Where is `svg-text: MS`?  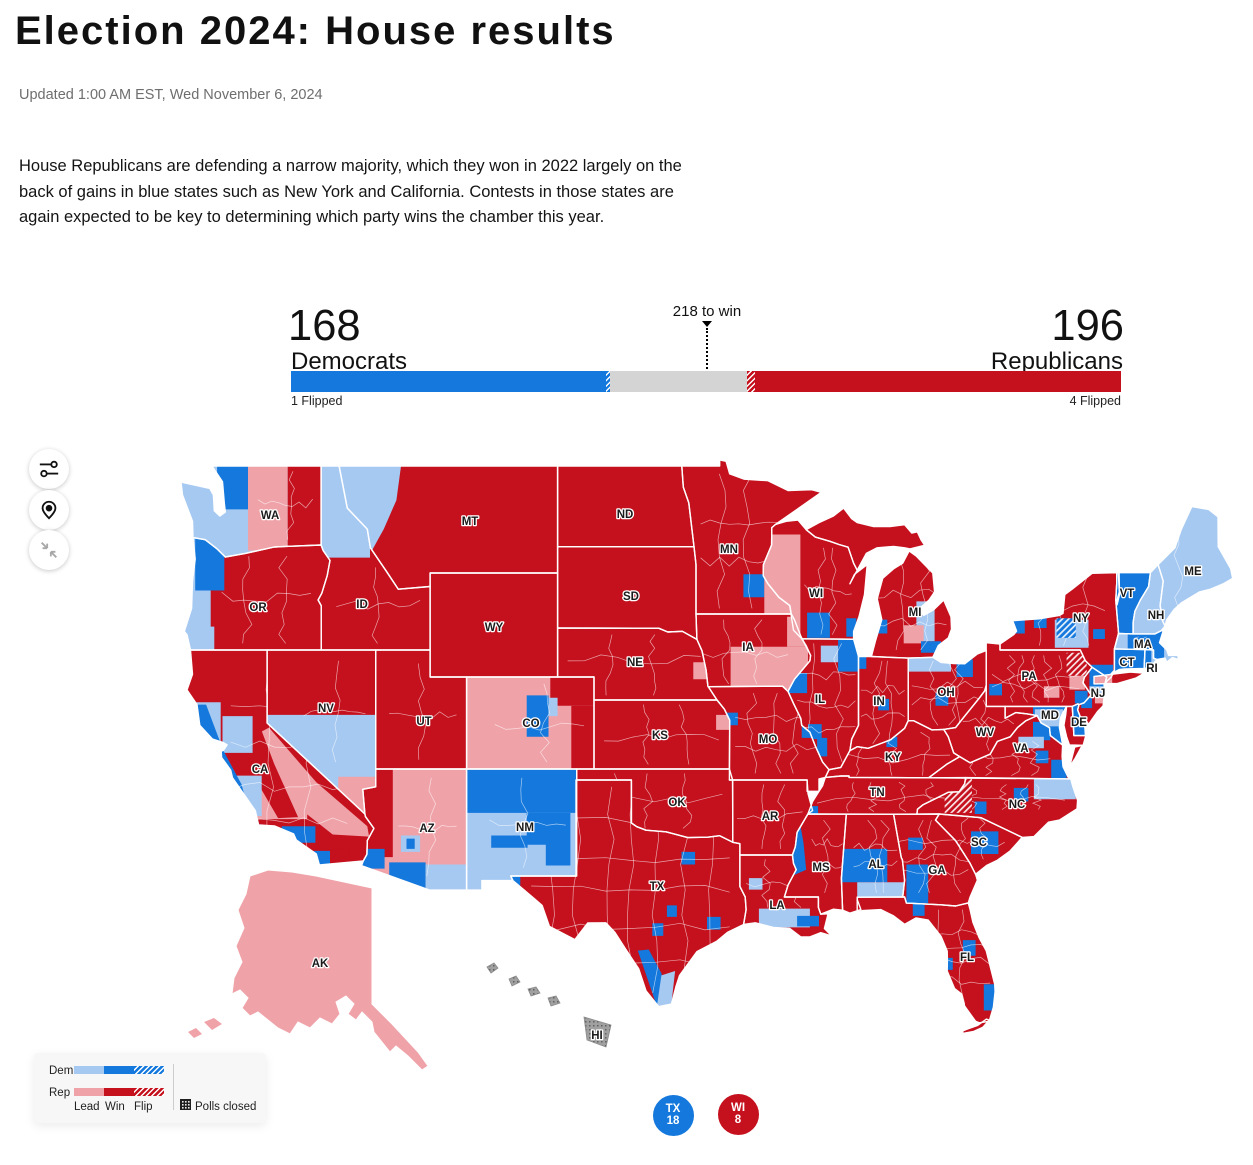 svg-text: MS is located at coordinates (821, 868).